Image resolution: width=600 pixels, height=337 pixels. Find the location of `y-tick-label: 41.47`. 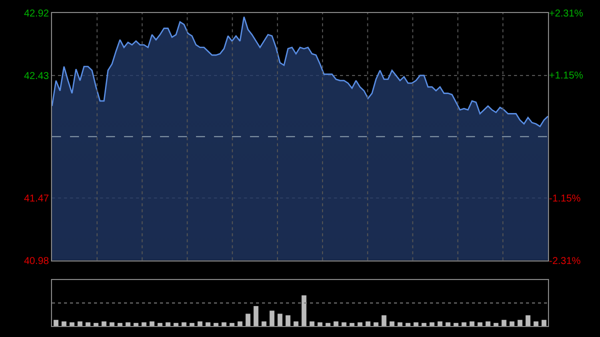

y-tick-label: 41.47 is located at coordinates (37, 198).